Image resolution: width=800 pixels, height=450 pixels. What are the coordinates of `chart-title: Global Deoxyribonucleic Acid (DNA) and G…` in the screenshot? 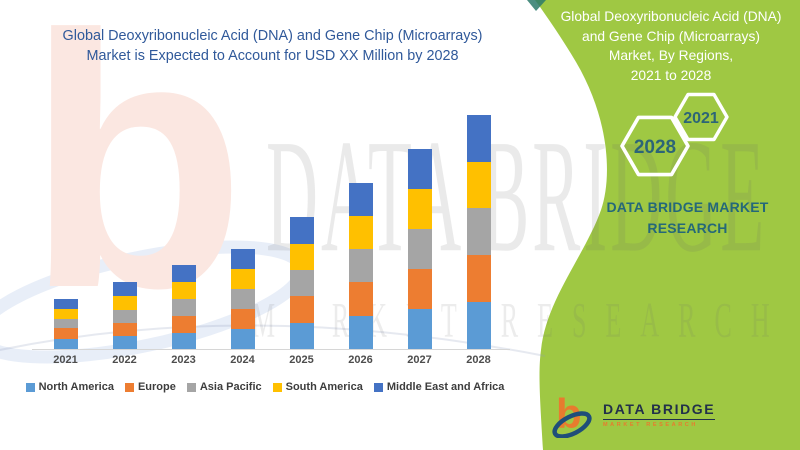 It's located at (272, 46).